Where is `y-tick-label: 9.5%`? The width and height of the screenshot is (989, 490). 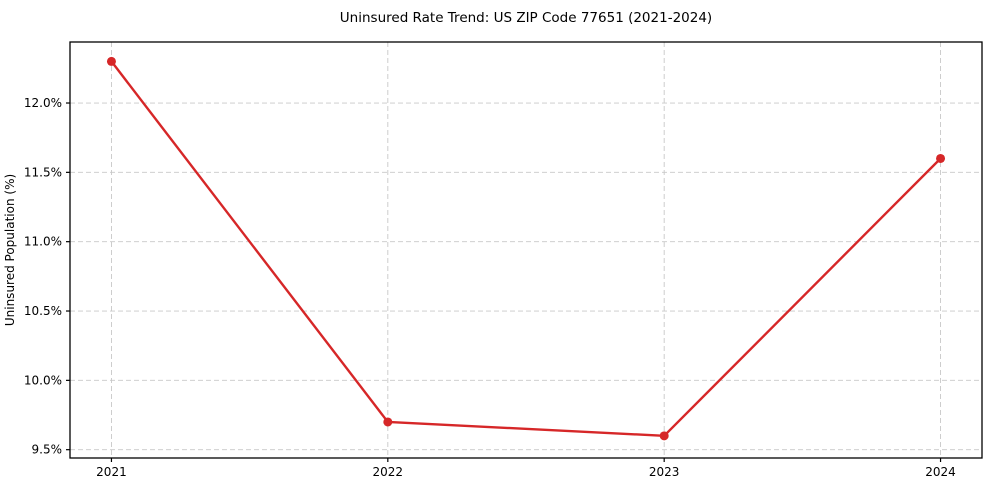
y-tick-label: 9.5% is located at coordinates (47, 450).